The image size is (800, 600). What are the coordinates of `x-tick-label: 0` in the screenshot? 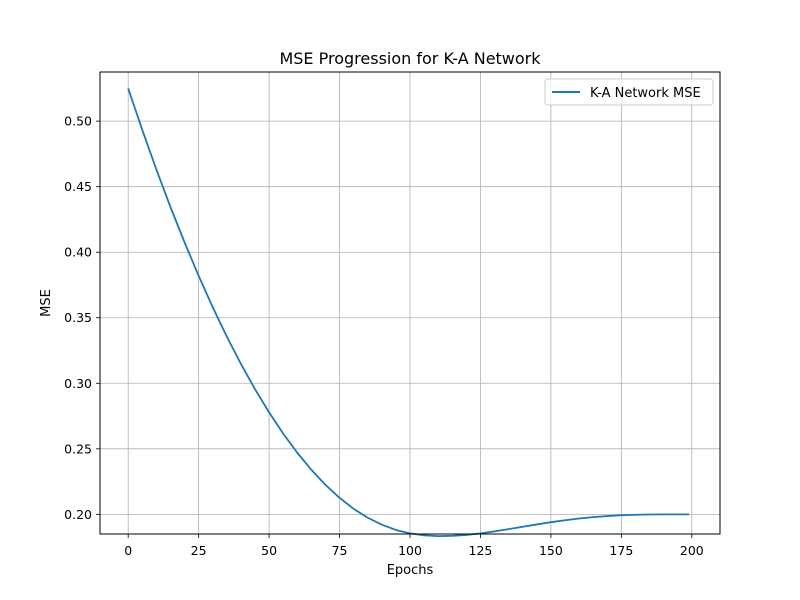 It's located at (128, 550).